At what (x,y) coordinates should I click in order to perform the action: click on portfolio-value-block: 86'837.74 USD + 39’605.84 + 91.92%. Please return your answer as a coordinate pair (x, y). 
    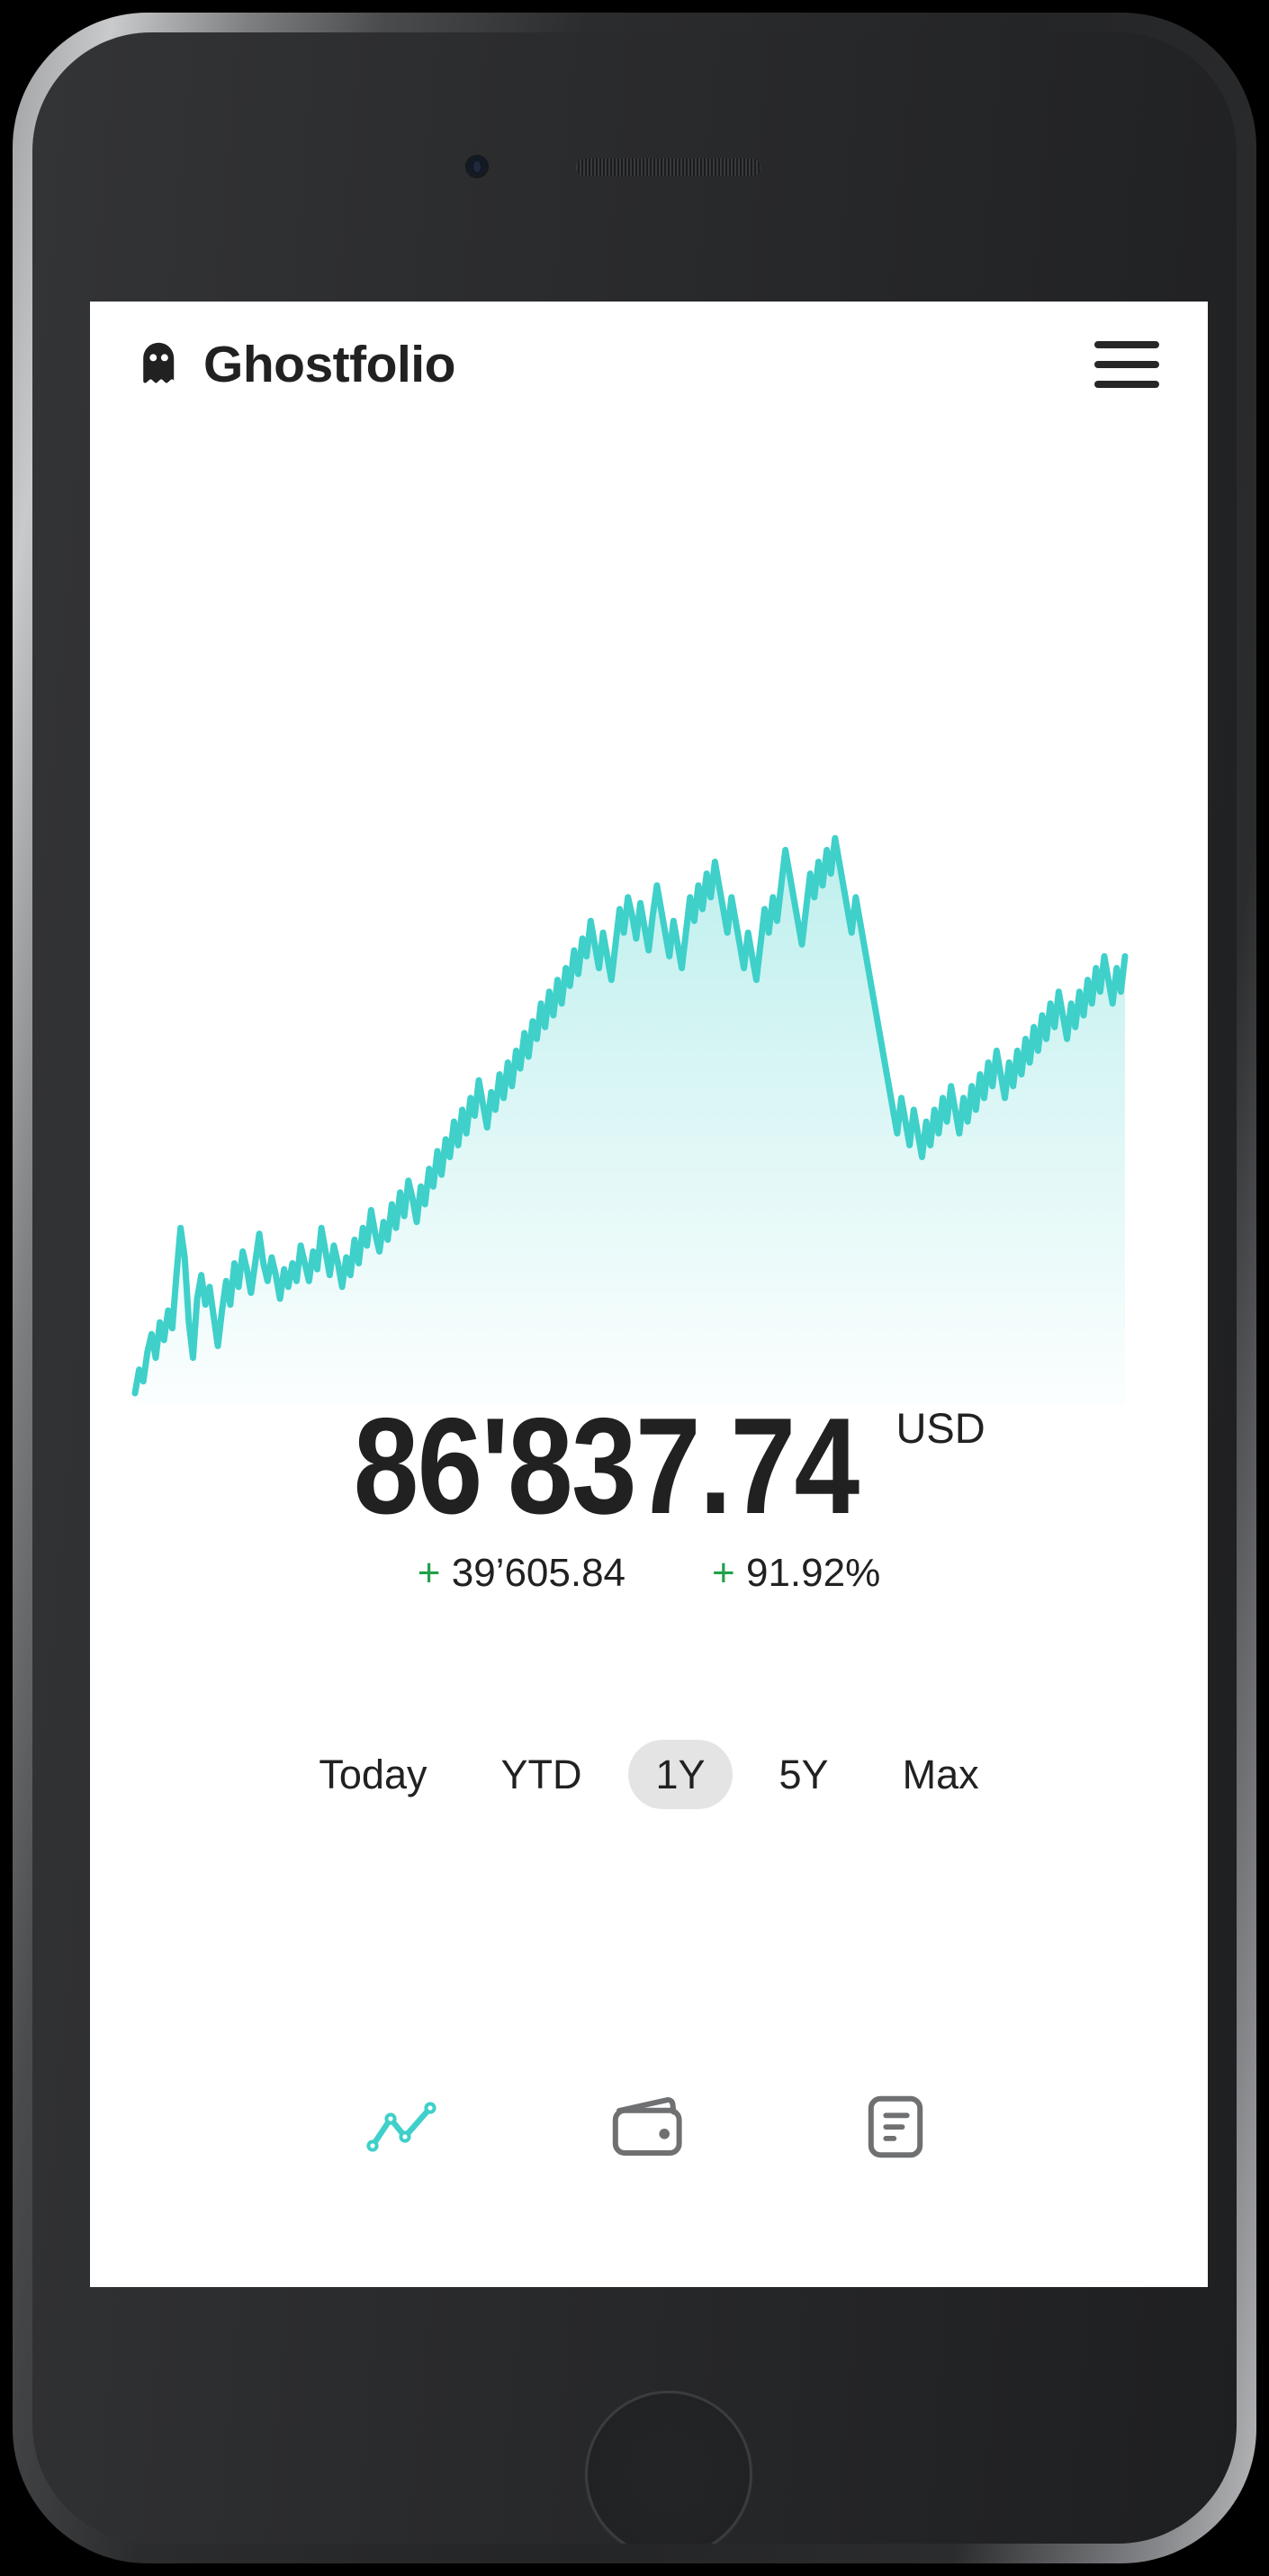
    Looking at the image, I should click on (649, 1497).